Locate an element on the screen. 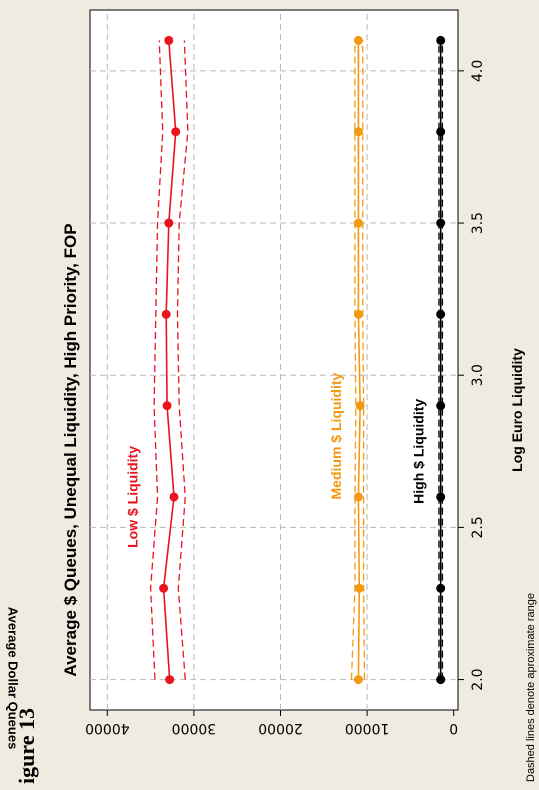  x-tick-label: 2.5 is located at coordinates (478, 527).